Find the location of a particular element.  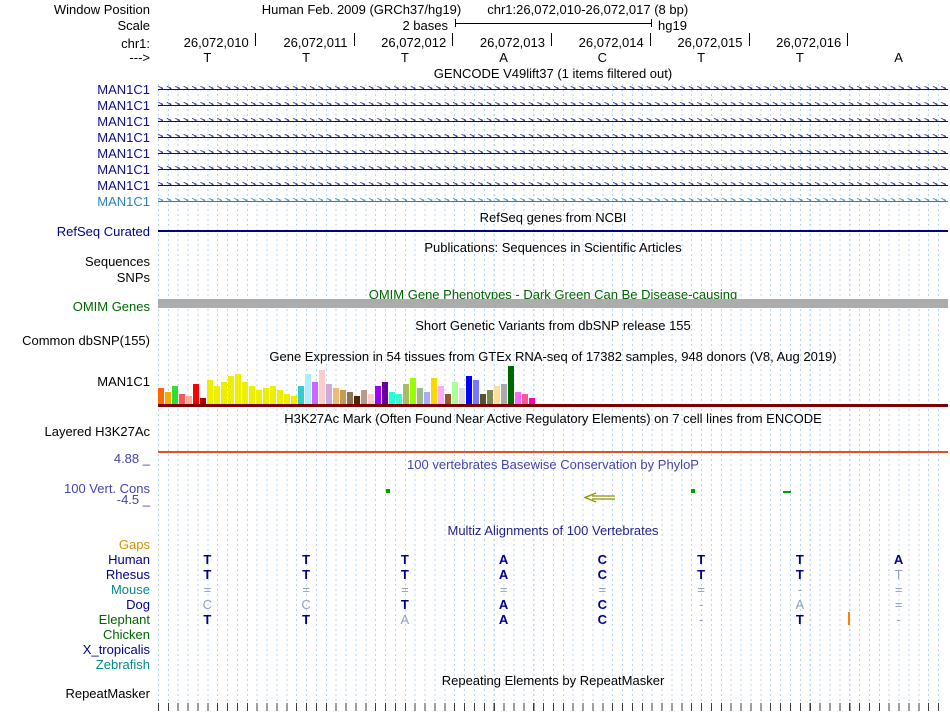

alignment-row: Dog C C T A C - A = is located at coordinates (475, 604).